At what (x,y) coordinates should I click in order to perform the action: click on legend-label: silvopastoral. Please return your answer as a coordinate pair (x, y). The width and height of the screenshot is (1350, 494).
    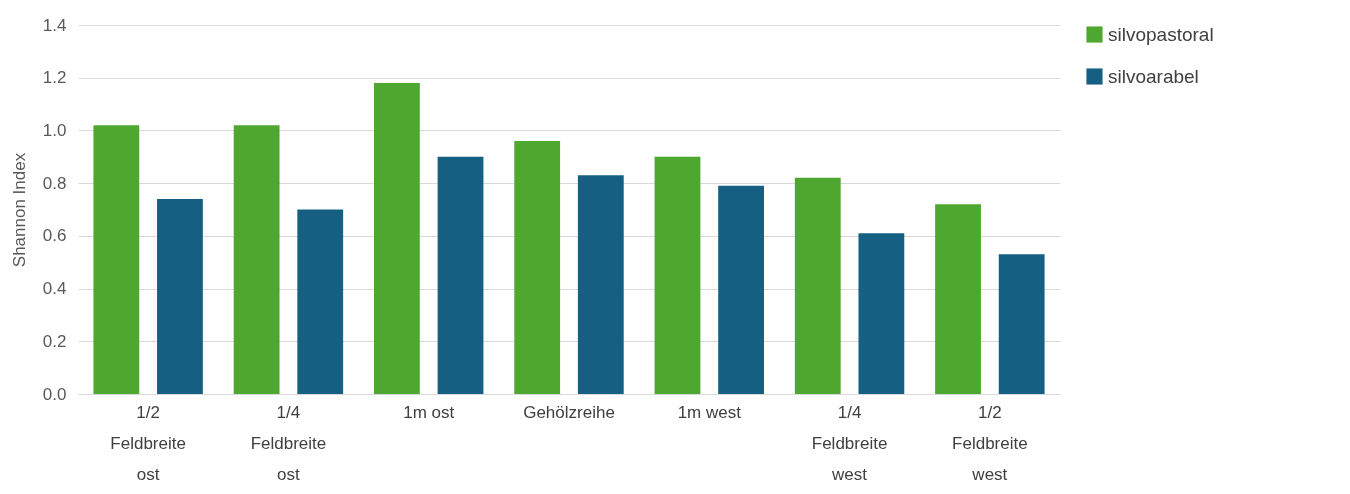
    Looking at the image, I should click on (1161, 34).